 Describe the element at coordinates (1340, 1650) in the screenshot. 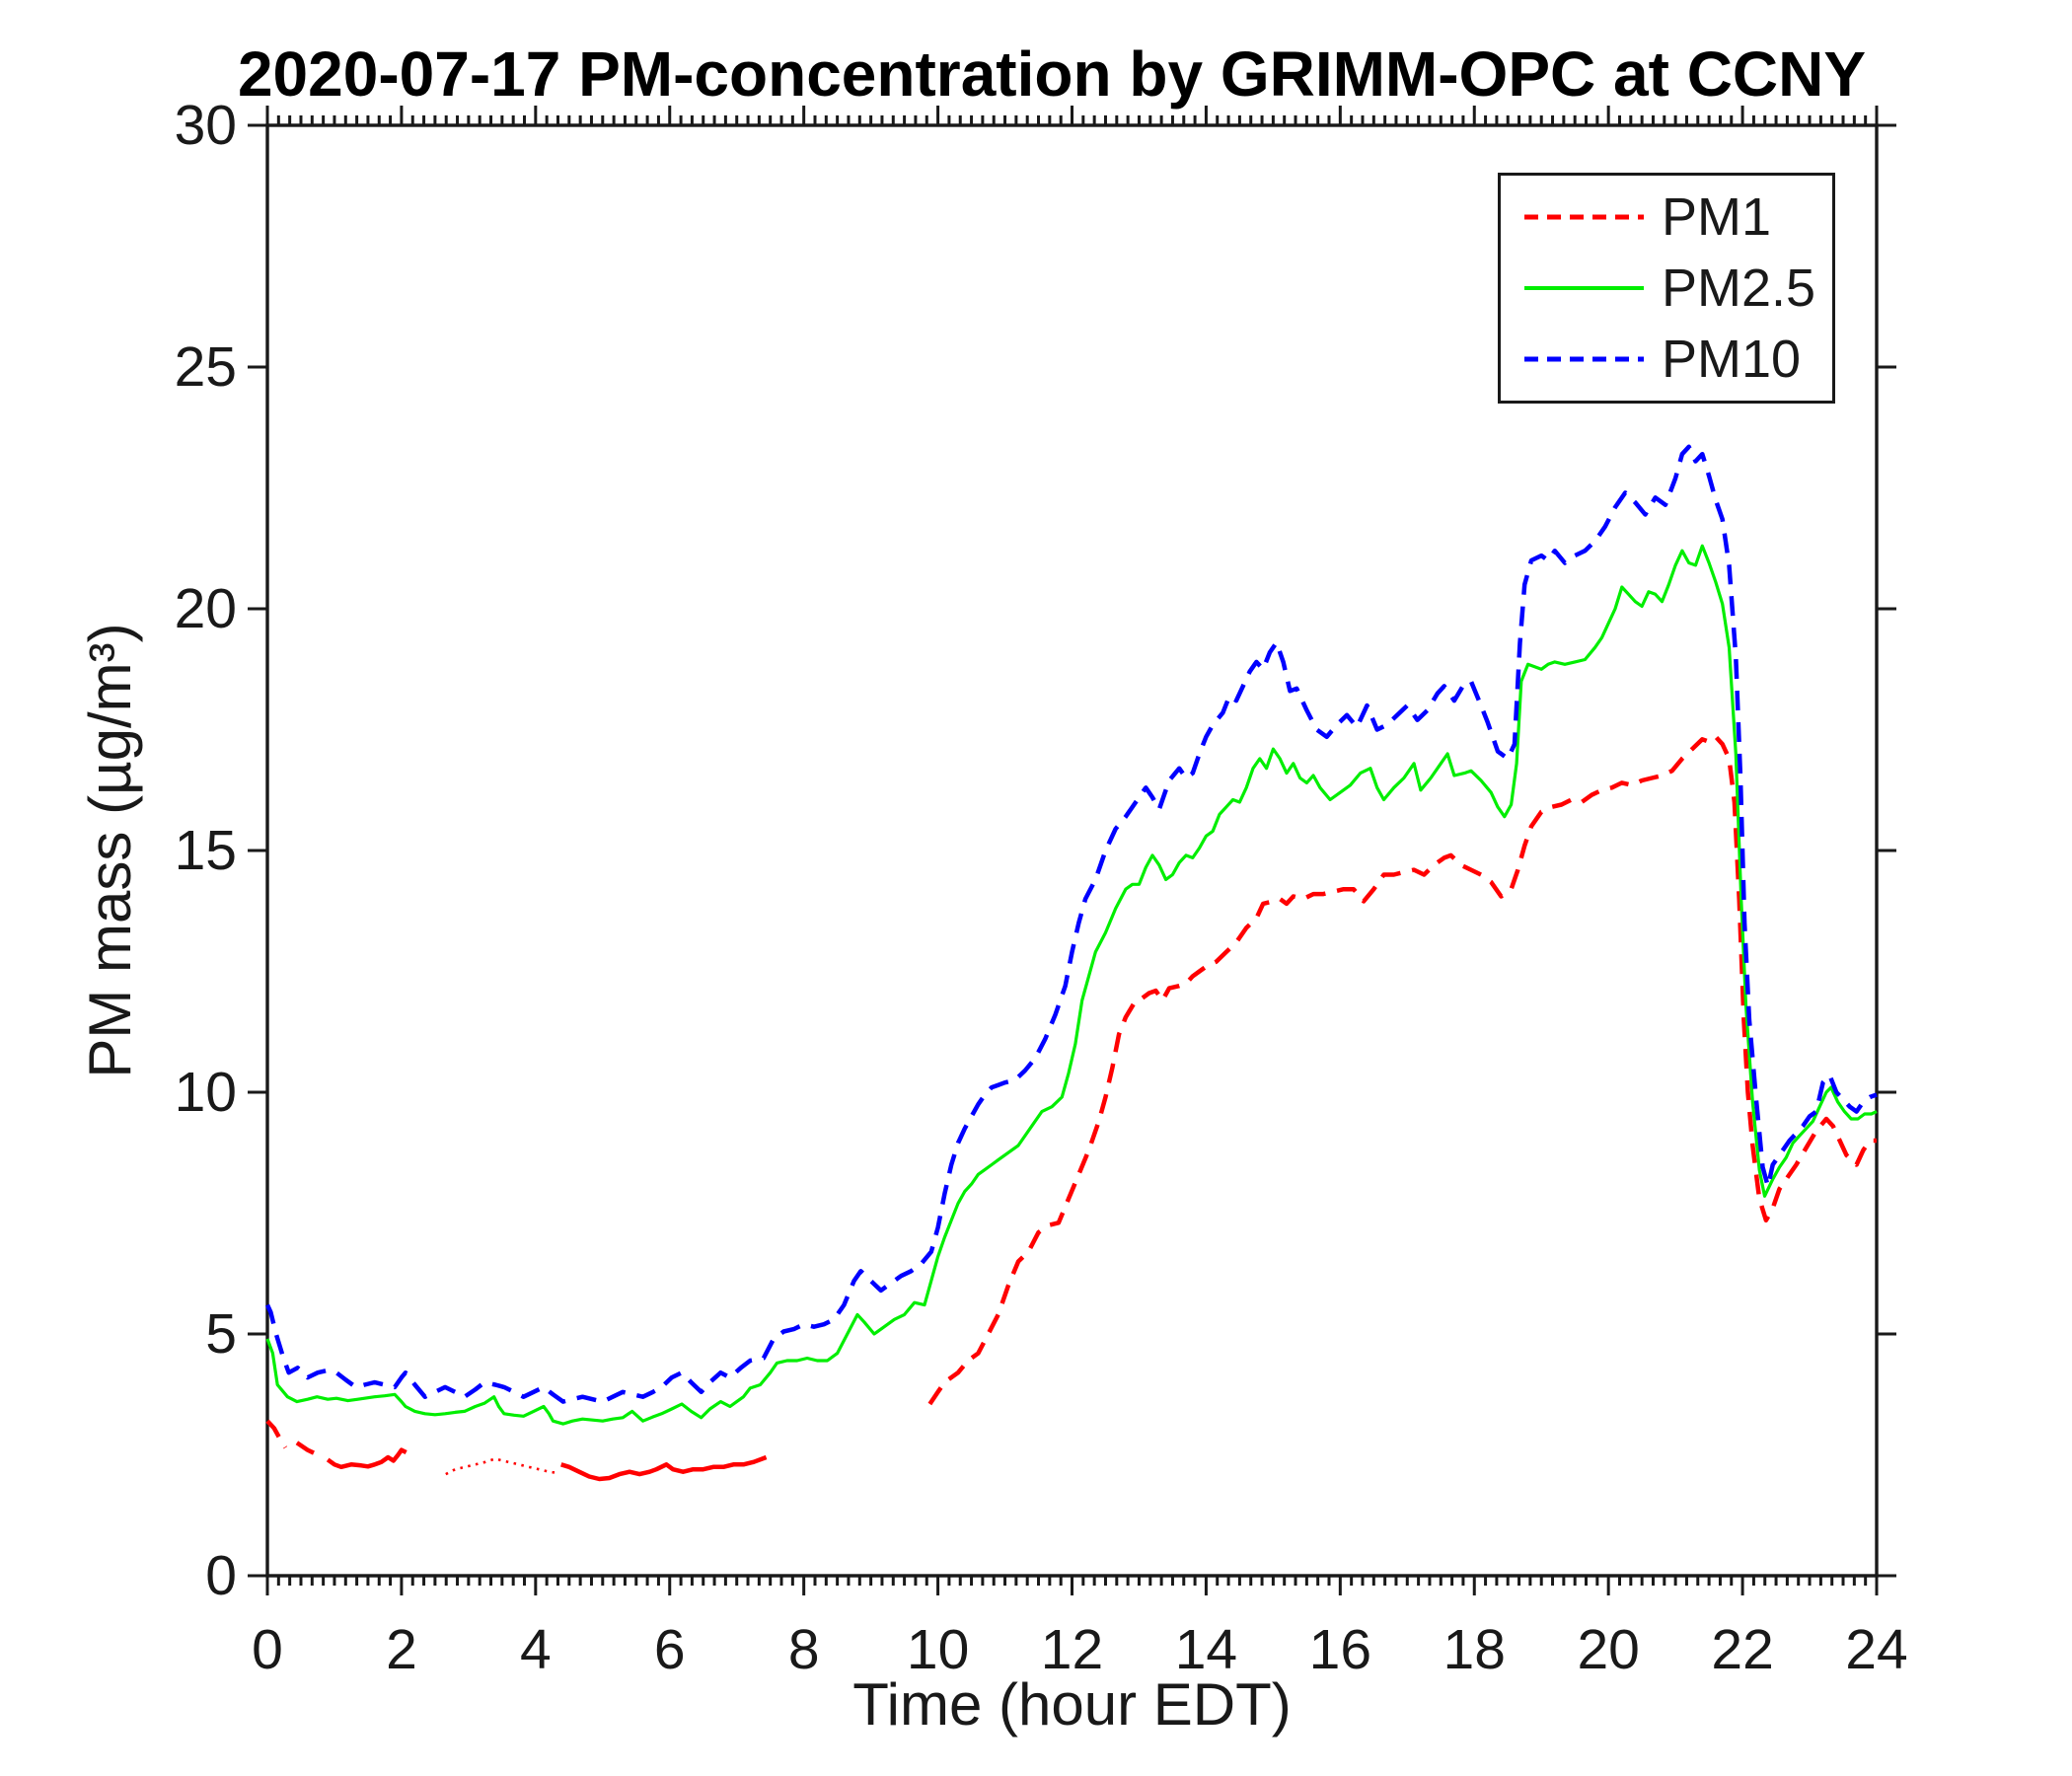

I see `svg-text: 16` at that location.